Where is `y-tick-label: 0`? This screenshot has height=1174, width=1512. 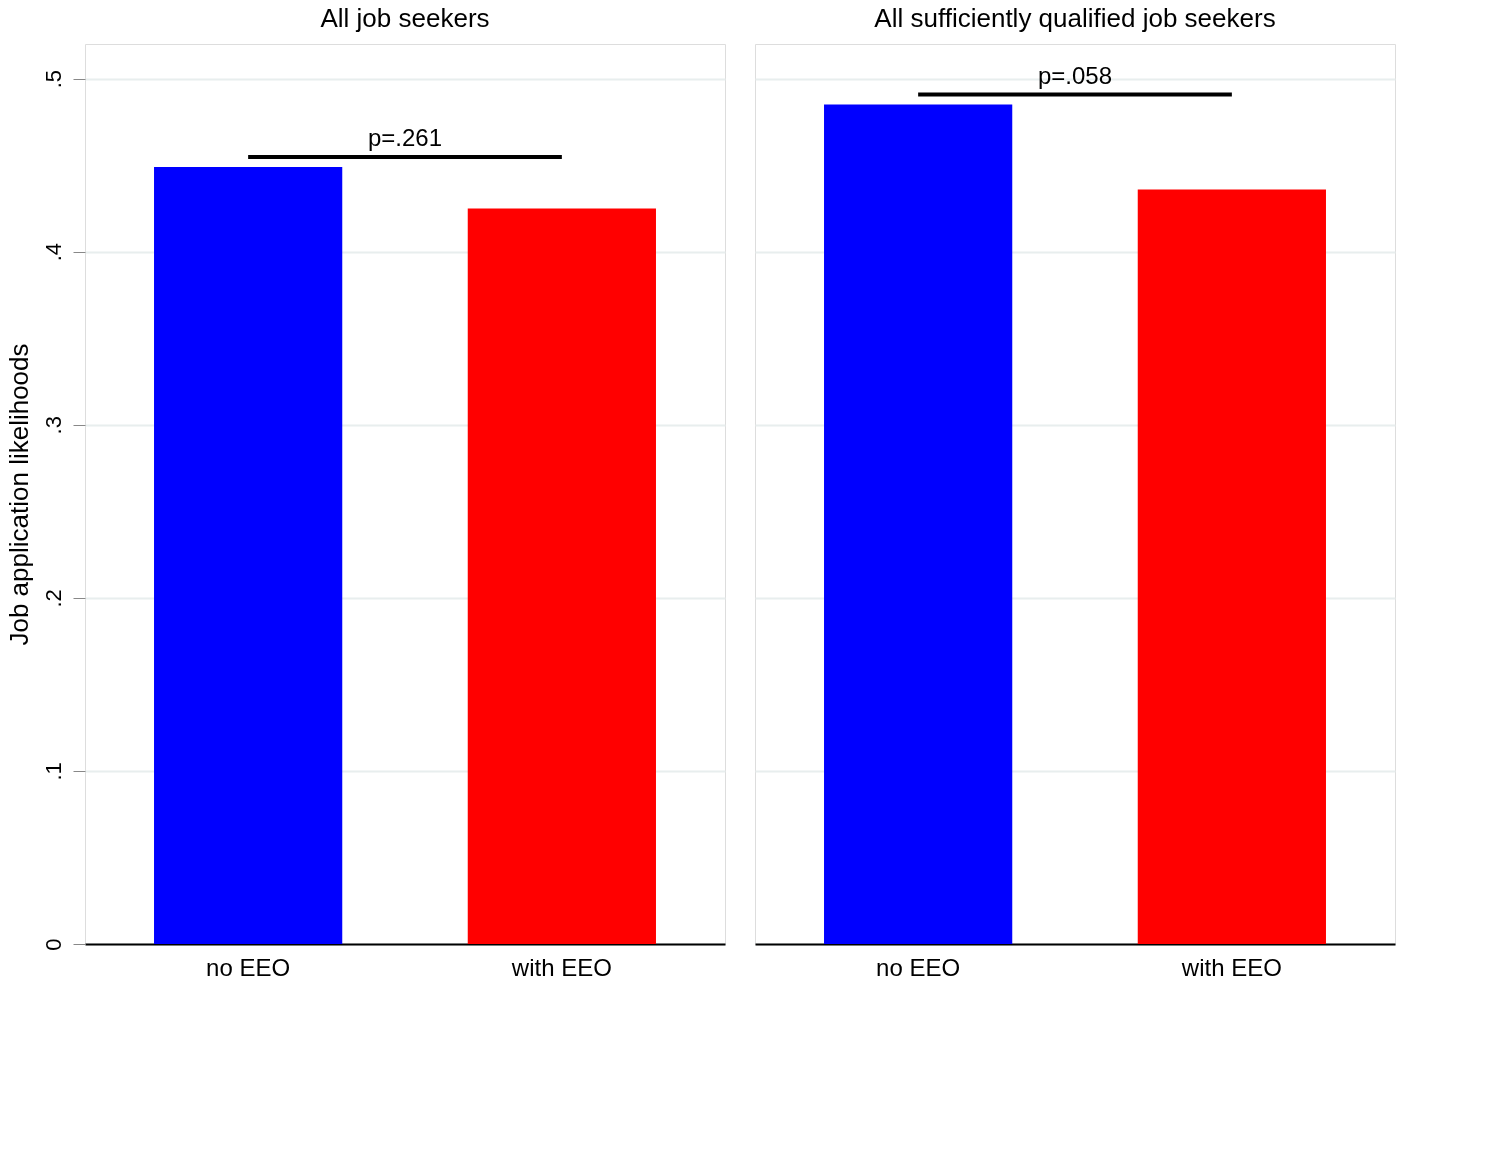 y-tick-label: 0 is located at coordinates (53, 944).